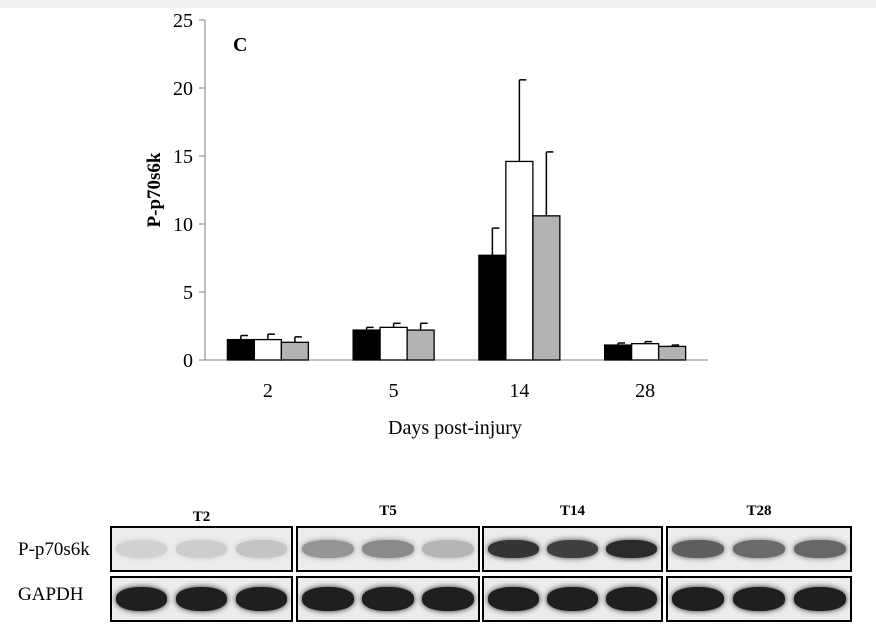 The height and width of the screenshot is (637, 876). What do you see at coordinates (388, 511) in the screenshot?
I see `blot-panel-title: T5` at bounding box center [388, 511].